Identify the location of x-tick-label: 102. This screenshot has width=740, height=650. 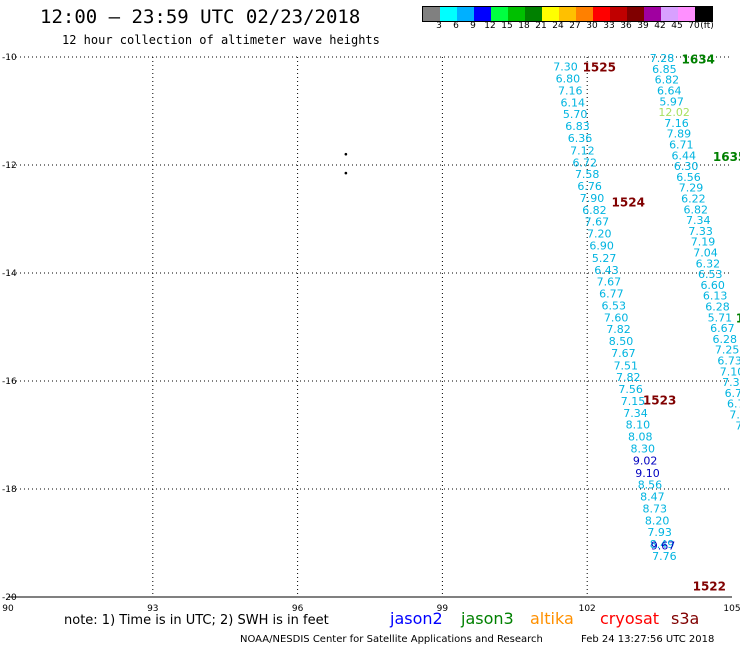
(587, 609).